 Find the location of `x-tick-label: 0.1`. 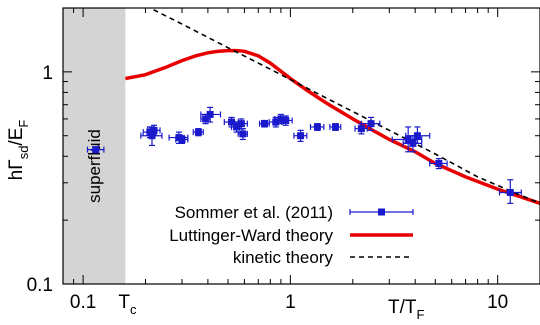

x-tick-label: 0.1 is located at coordinates (83, 302).